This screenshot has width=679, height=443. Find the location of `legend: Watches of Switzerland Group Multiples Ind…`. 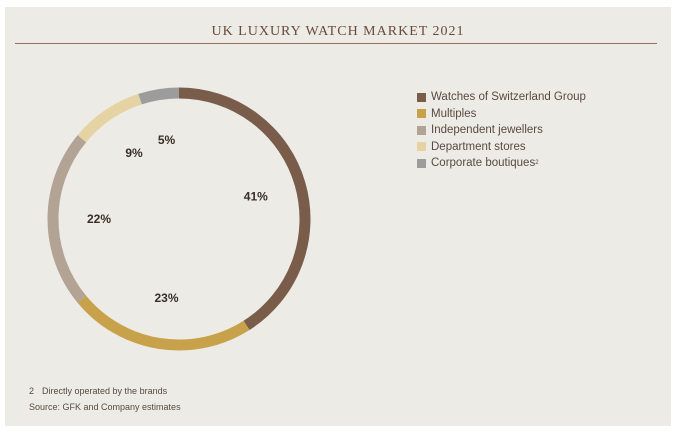

legend: Watches of Switzerland Group Multiples Ind… is located at coordinates (501, 130).